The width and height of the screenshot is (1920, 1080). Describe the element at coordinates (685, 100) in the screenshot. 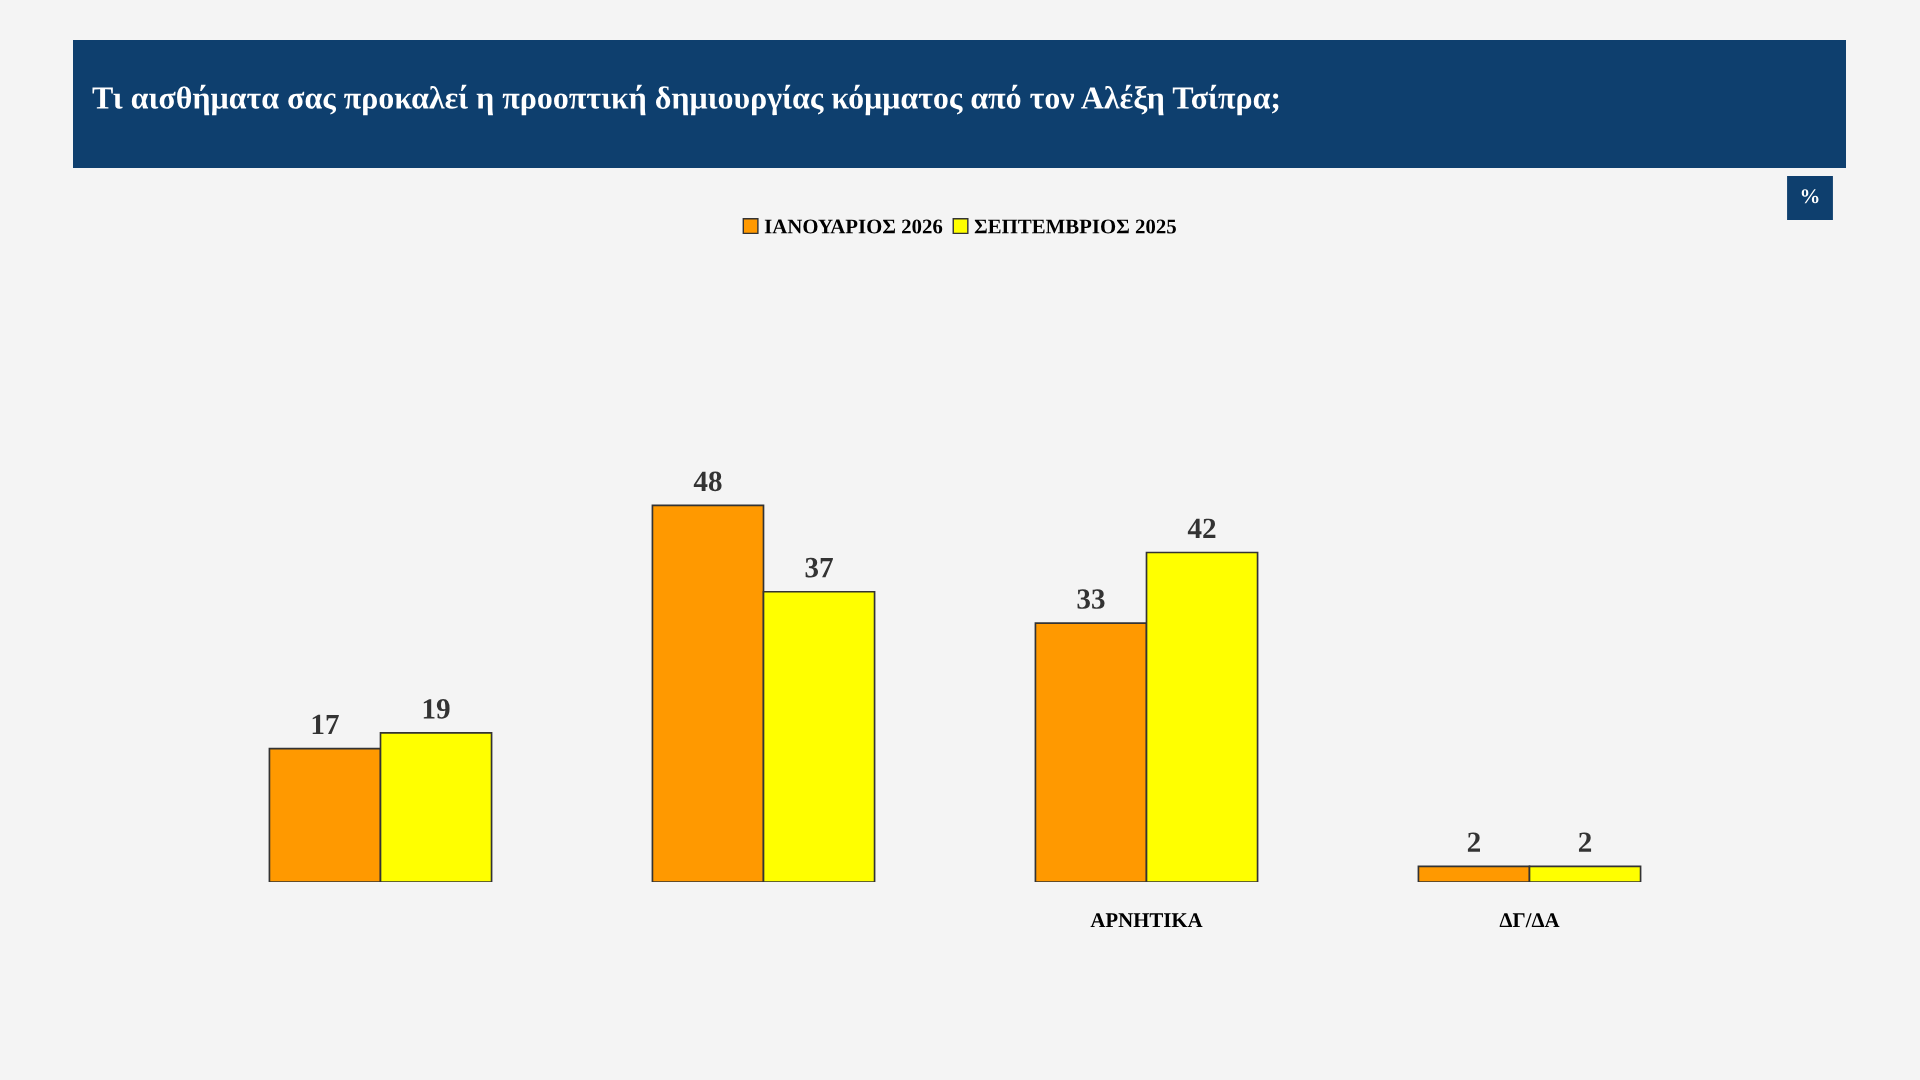

I see `chart-title: Τι αισθήματα σας προκαλεί η προοπτική δημιουργίας κόμματος από τον Αλέξη Τσίπρα;` at that location.